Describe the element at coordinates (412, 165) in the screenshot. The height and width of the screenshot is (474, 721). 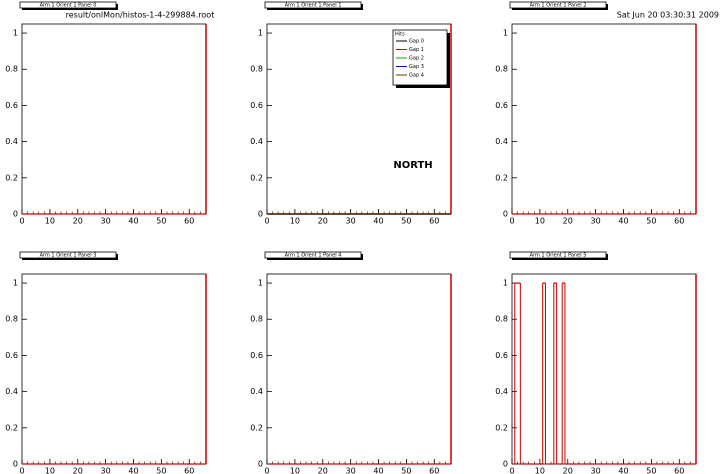
I see `annotation: NORTH` at that location.